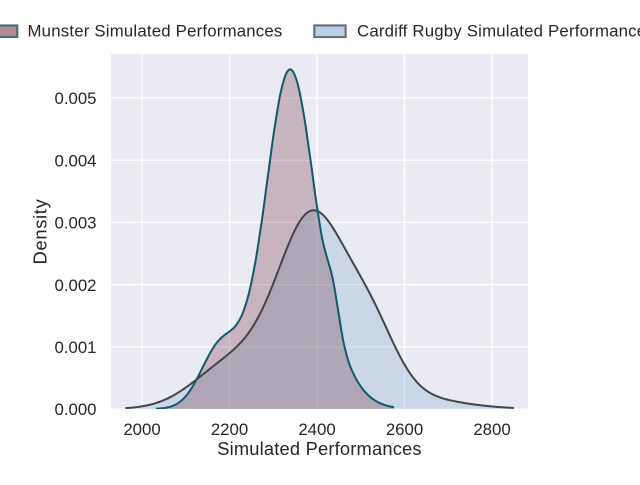 The width and height of the screenshot is (640, 485). What do you see at coordinates (229, 429) in the screenshot?
I see `svg-text: 2200` at bounding box center [229, 429].